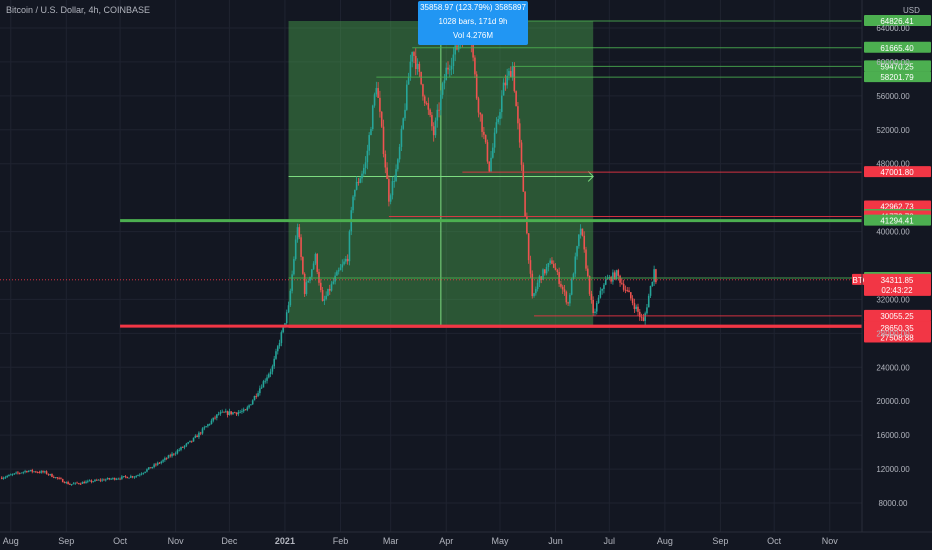  Describe the element at coordinates (893, 503) in the screenshot. I see `price-tick-label: 8000.00` at that location.